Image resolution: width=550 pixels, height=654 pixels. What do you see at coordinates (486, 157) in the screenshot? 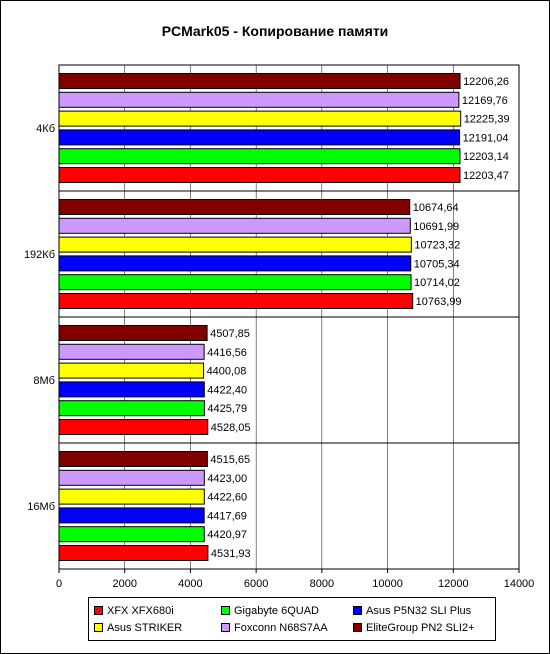
I see `data-label: 12203,14` at bounding box center [486, 157].